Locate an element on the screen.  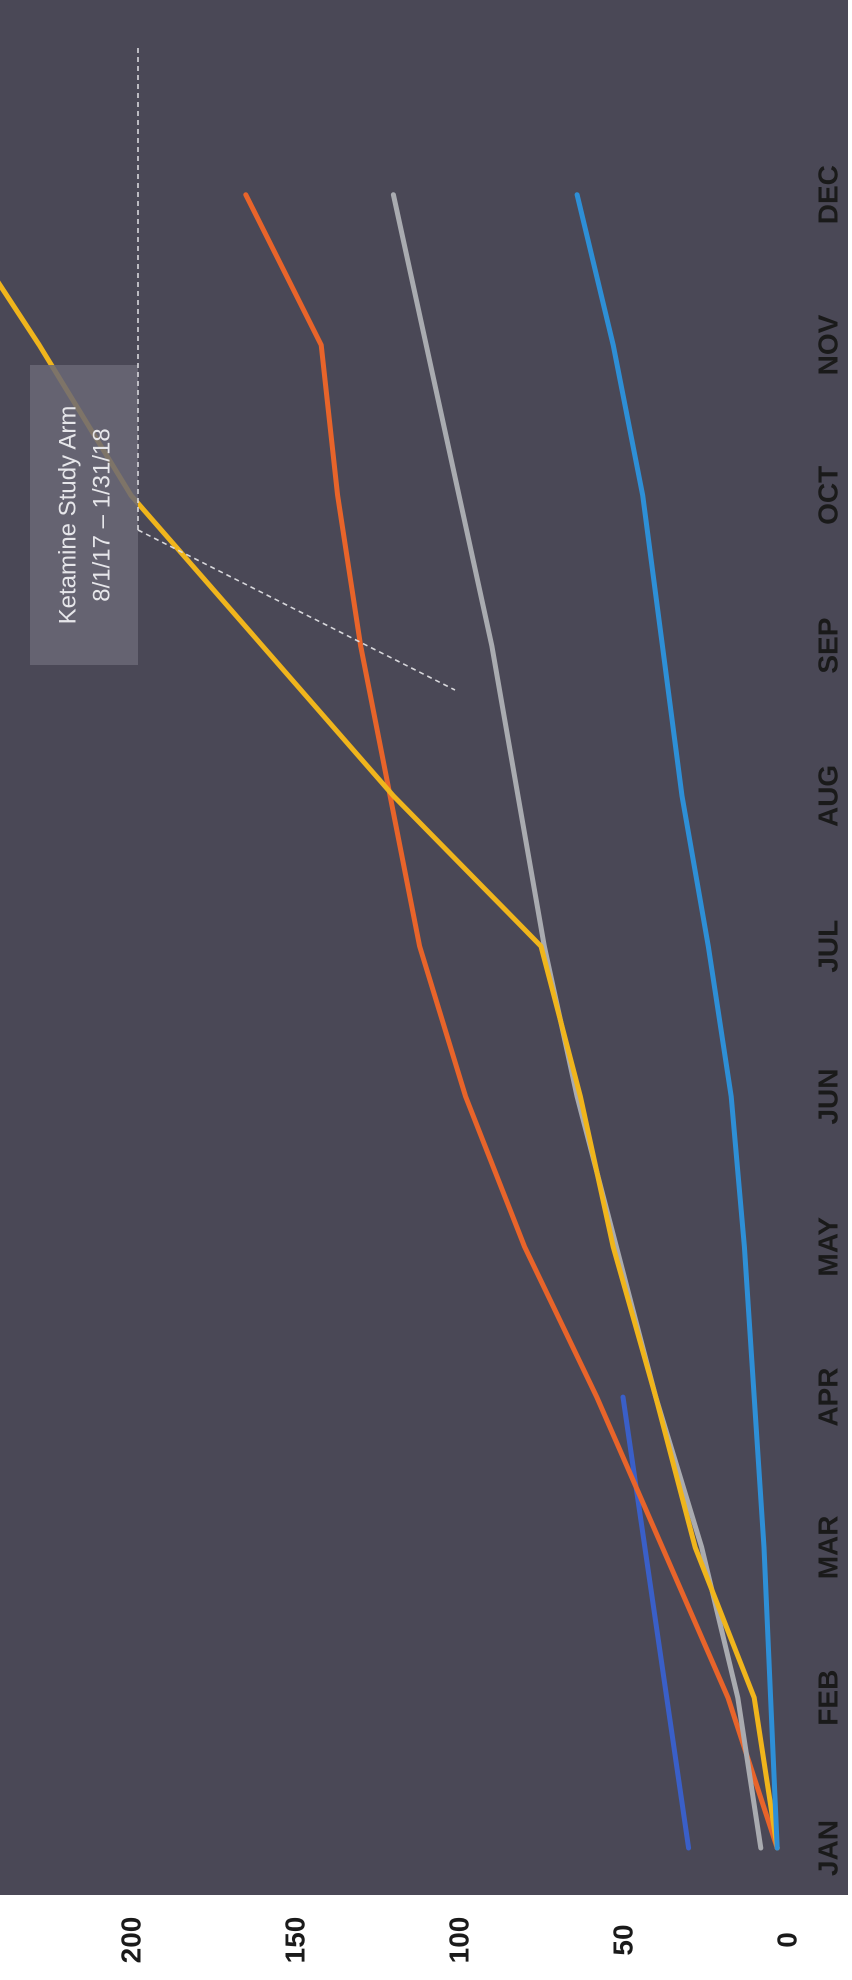
x-tick-label: MAY is located at coordinates (828, 1247).